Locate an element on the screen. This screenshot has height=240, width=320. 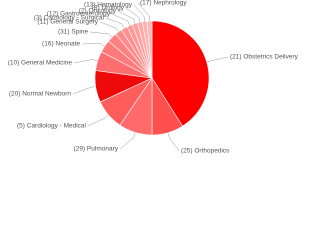
slice-label: (29) Pulmonary is located at coordinates (96, 149).